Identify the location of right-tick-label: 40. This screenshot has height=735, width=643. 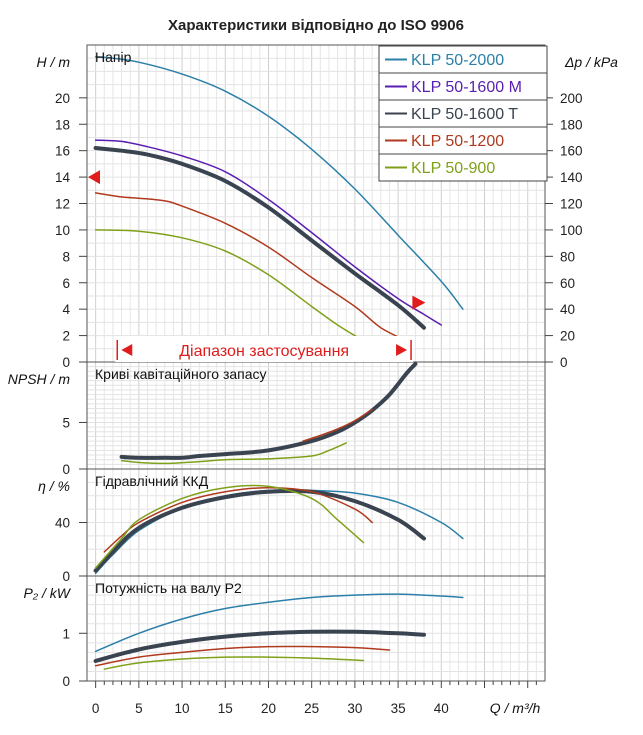
(567, 309).